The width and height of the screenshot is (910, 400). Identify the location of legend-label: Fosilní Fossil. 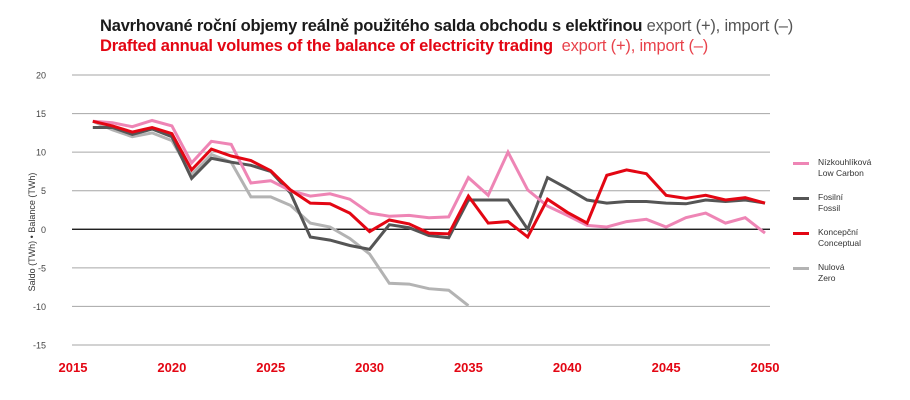
(830, 203).